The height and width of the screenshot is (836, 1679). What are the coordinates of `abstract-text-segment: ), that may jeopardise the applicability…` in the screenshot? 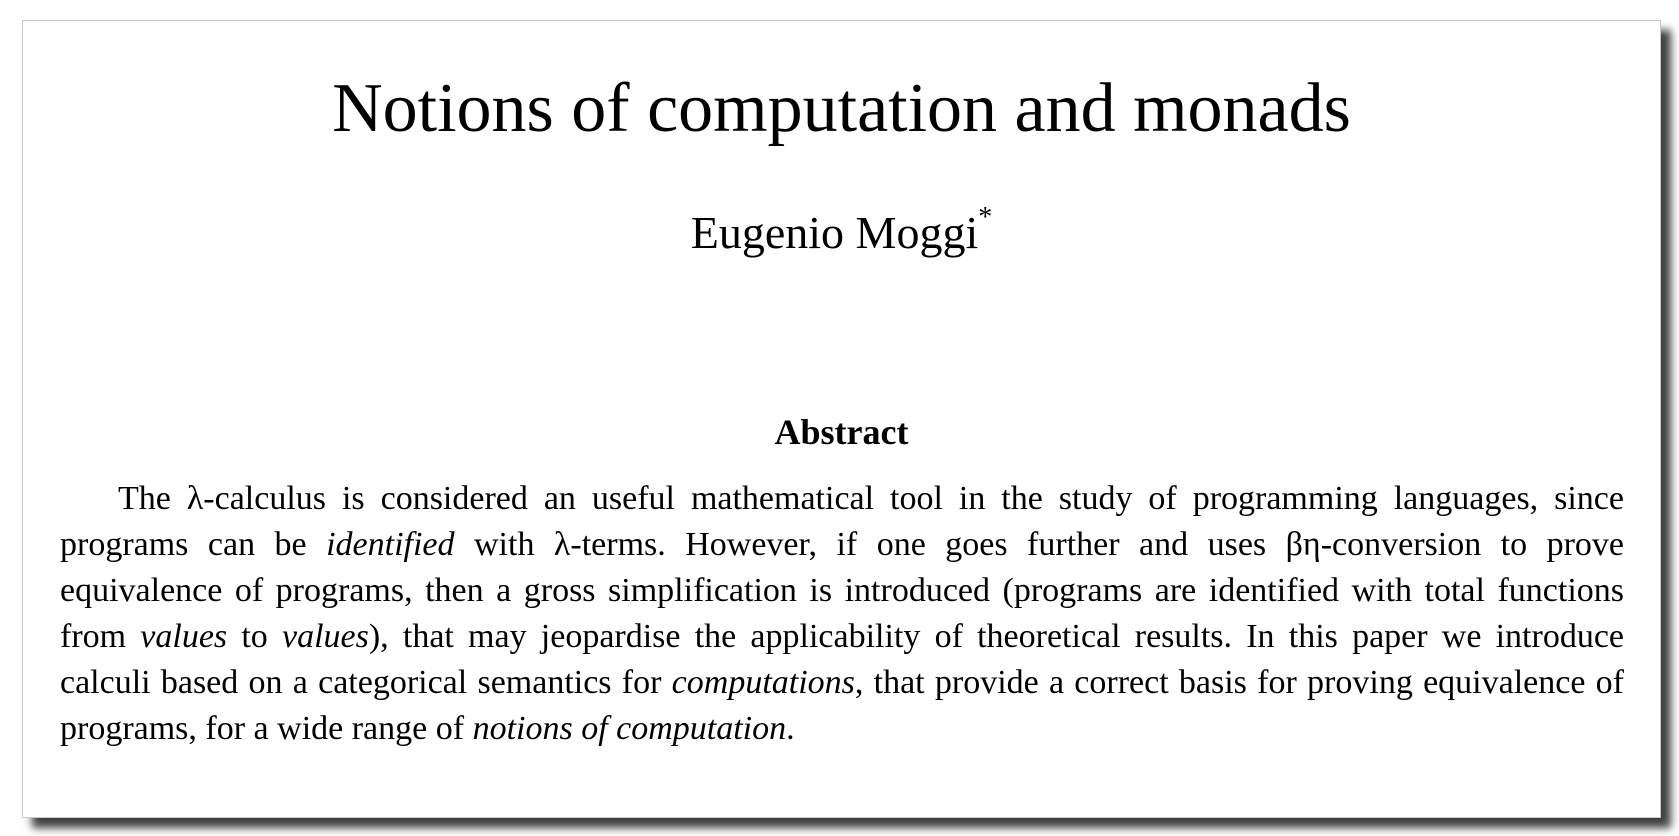 It's located at (842, 659).